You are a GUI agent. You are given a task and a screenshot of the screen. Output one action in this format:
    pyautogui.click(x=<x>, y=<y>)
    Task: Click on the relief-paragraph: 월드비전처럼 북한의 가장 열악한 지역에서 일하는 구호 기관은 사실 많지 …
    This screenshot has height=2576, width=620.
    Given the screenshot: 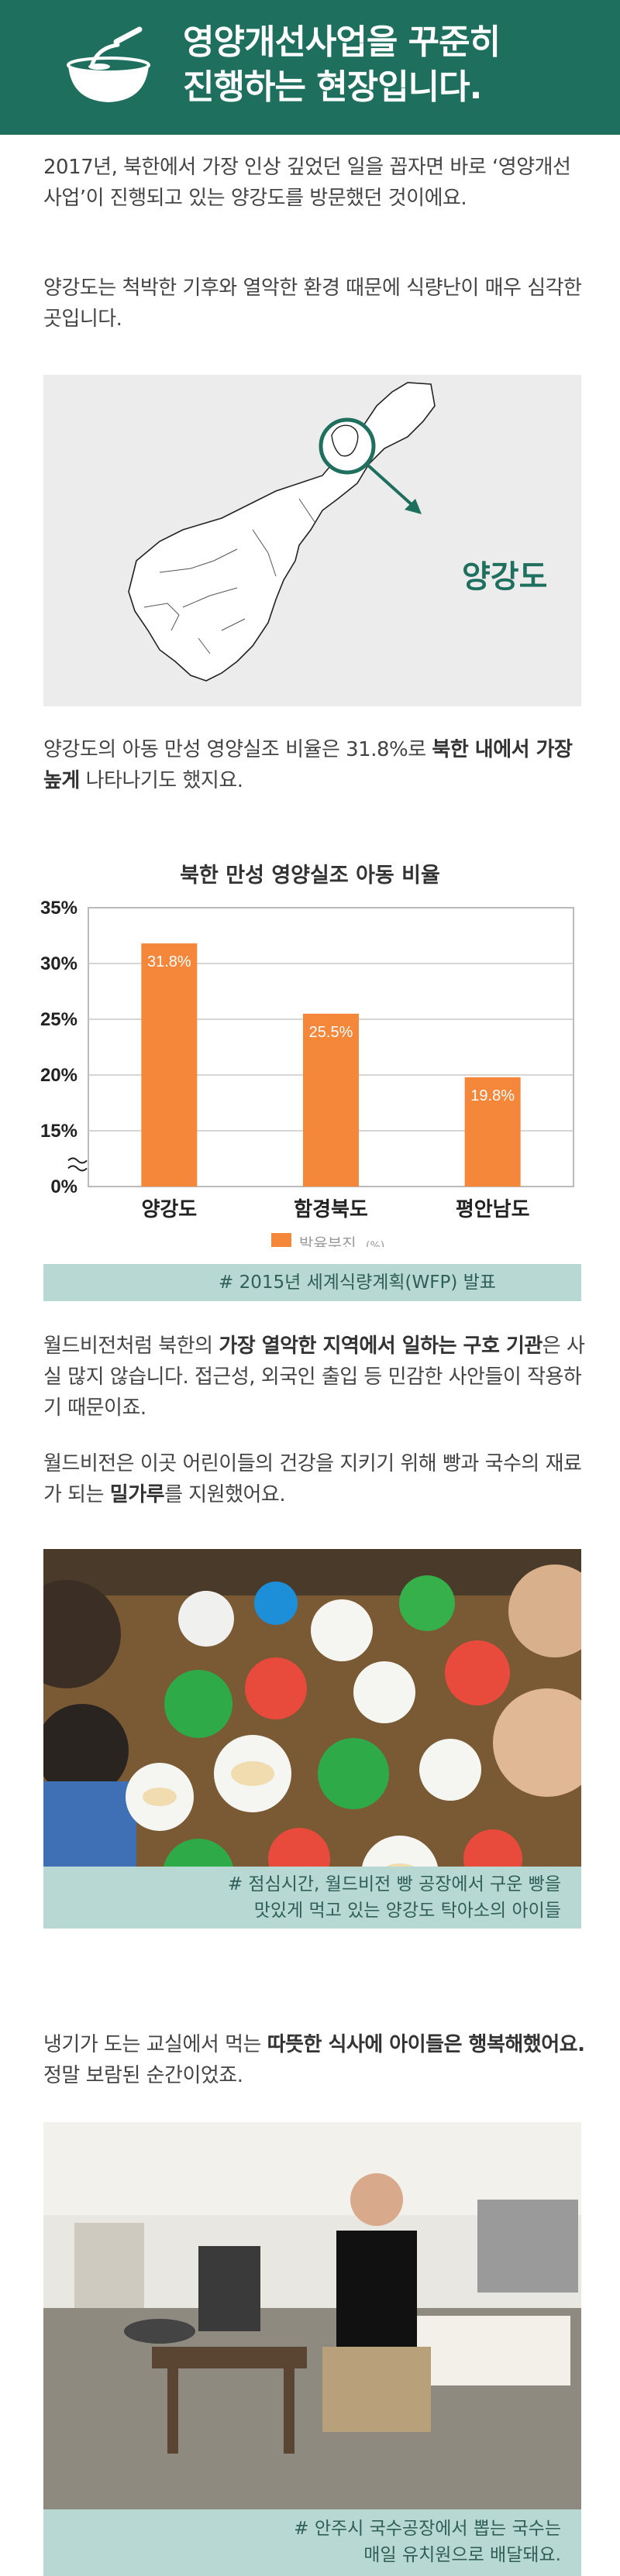 What is the action you would take?
    pyautogui.click(x=314, y=1377)
    